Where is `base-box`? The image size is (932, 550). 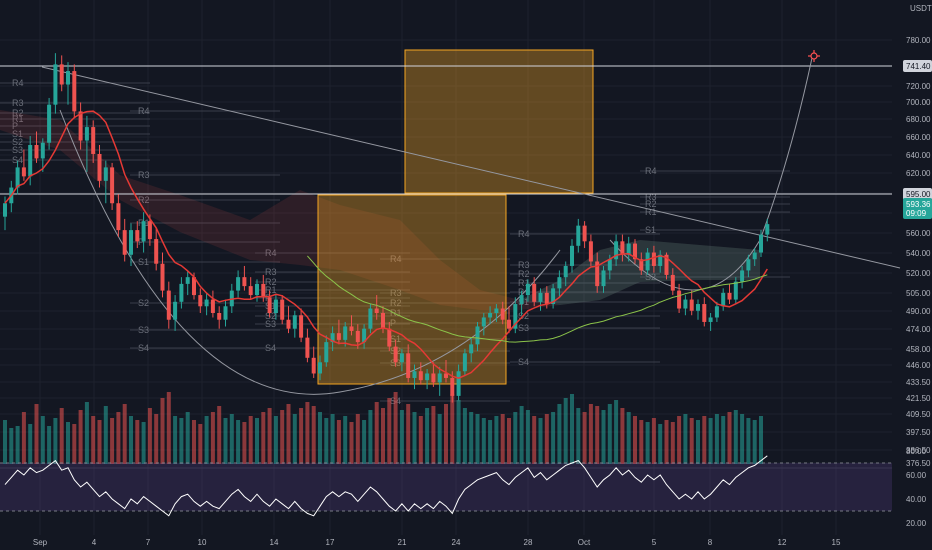
base-box is located at coordinates (412, 289).